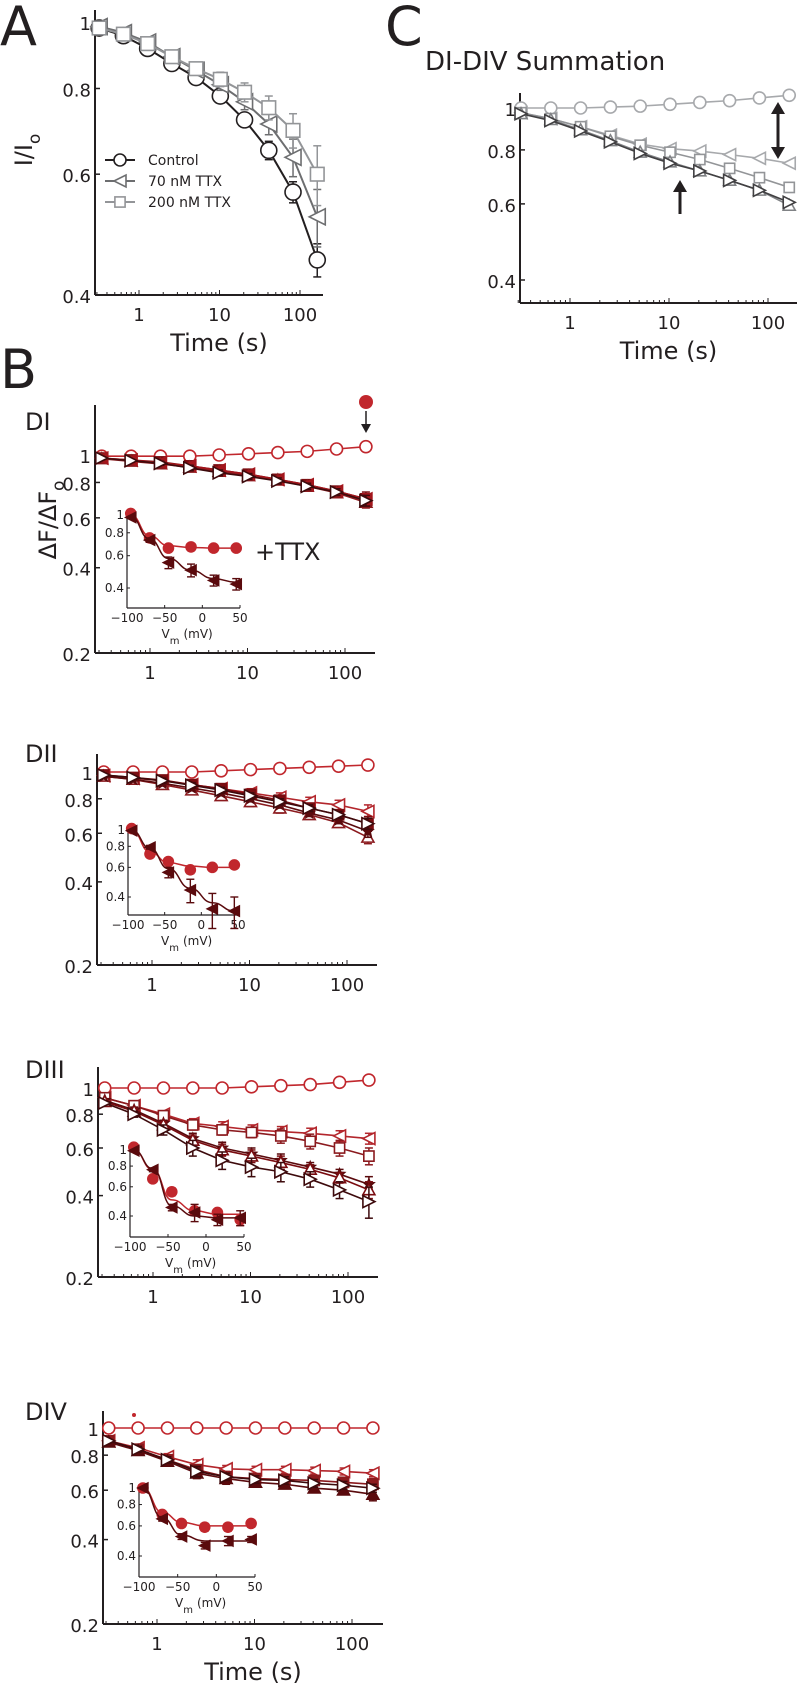  What do you see at coordinates (366, 428) in the screenshot?
I see `down-arrow-icon` at bounding box center [366, 428].